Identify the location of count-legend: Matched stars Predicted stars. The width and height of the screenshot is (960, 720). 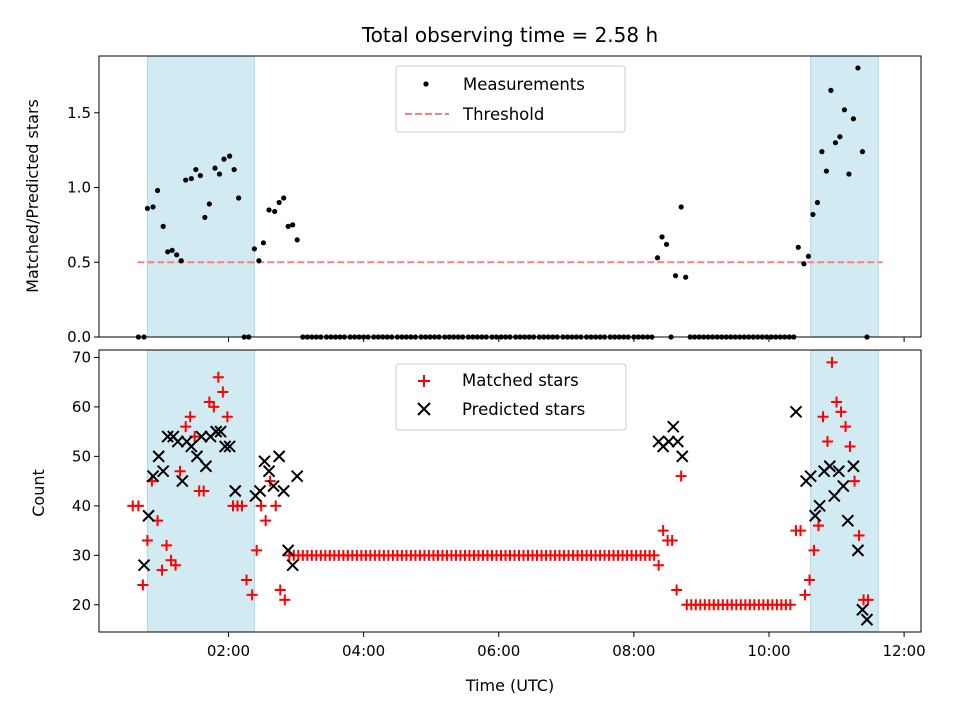
(511, 397).